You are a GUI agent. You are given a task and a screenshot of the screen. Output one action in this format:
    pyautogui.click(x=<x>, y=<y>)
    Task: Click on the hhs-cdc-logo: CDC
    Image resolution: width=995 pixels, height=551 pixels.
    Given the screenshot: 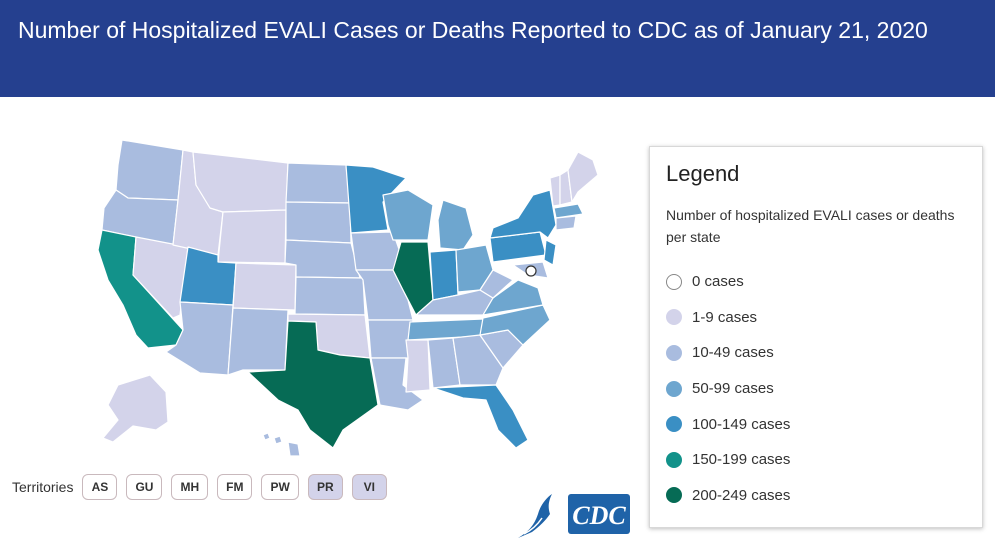 What is the action you would take?
    pyautogui.click(x=571, y=516)
    